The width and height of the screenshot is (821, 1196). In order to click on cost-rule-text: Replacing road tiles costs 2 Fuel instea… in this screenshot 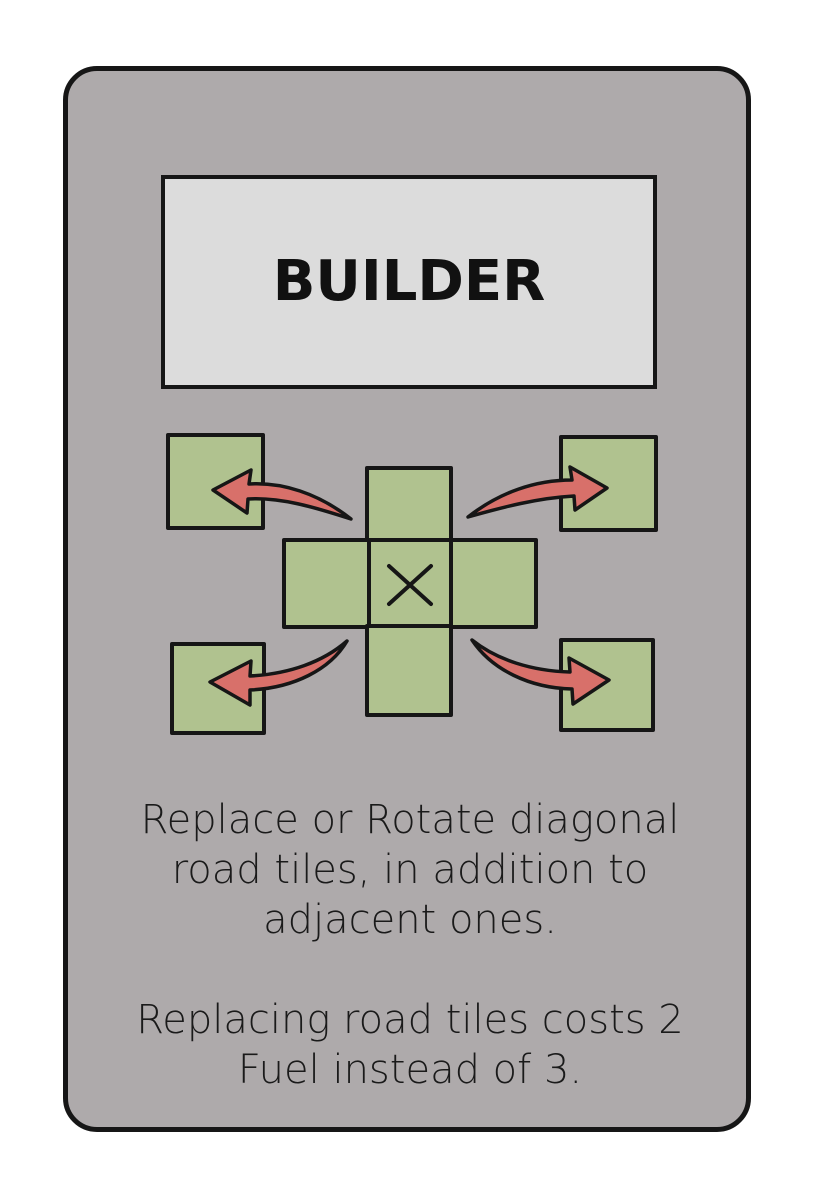, I will do `click(410, 1045)`.